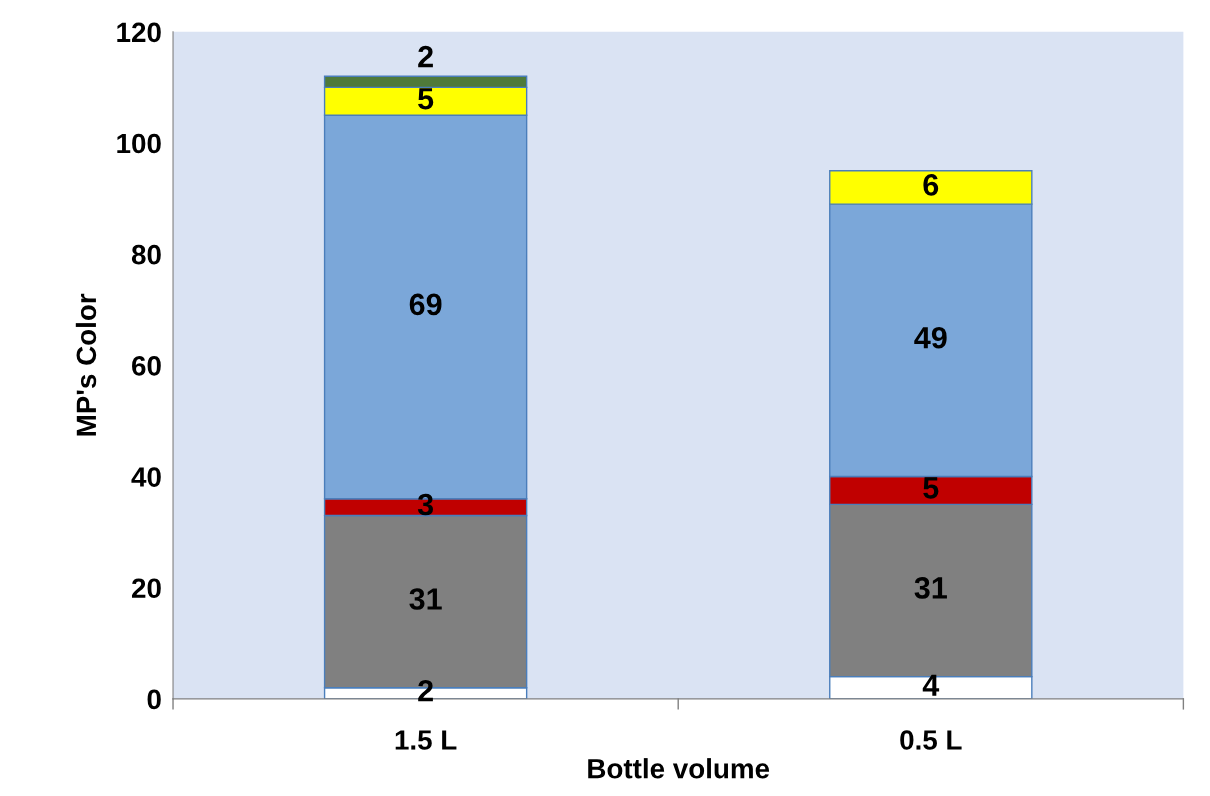 This screenshot has height=796, width=1210. What do you see at coordinates (146, 477) in the screenshot?
I see `y-tick-label: 40` at bounding box center [146, 477].